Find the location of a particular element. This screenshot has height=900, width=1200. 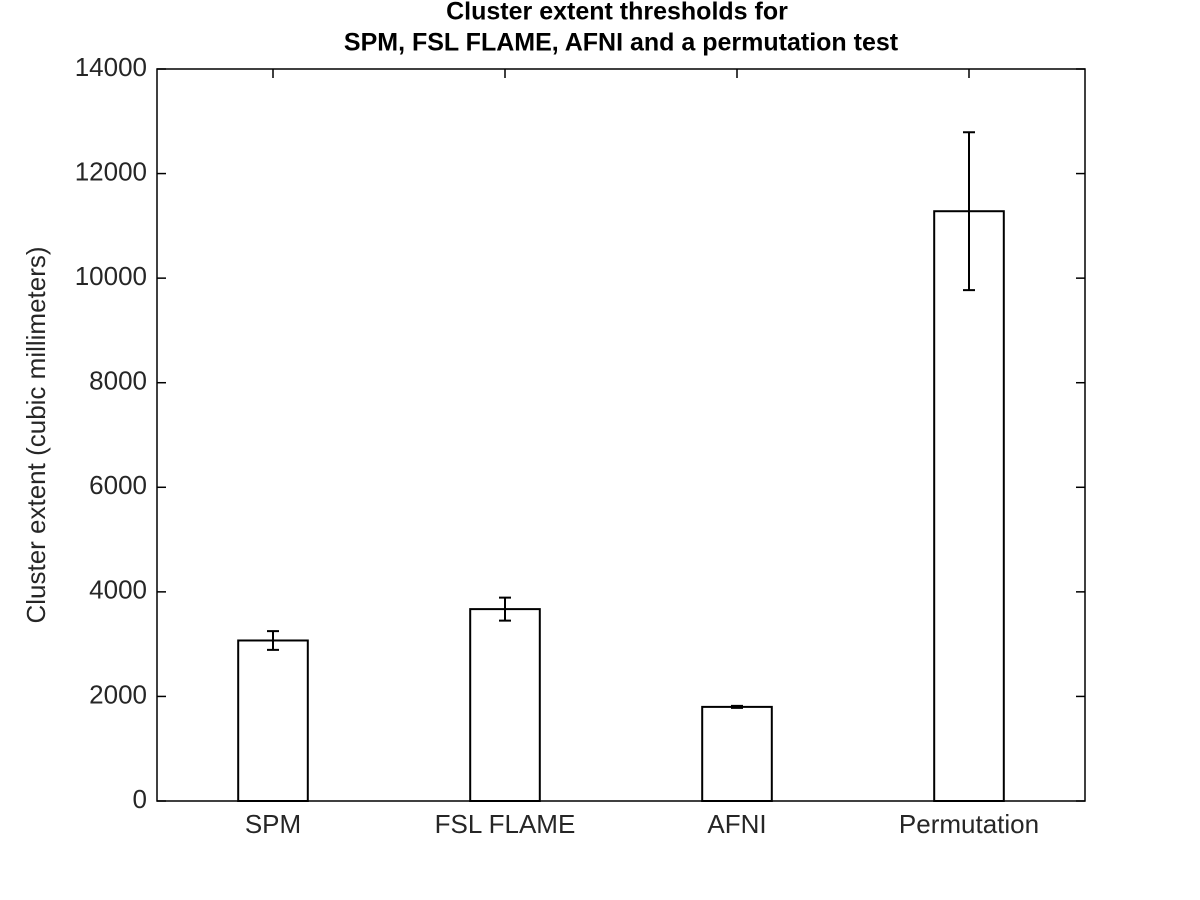

x-tick-label: SPM is located at coordinates (273, 824).